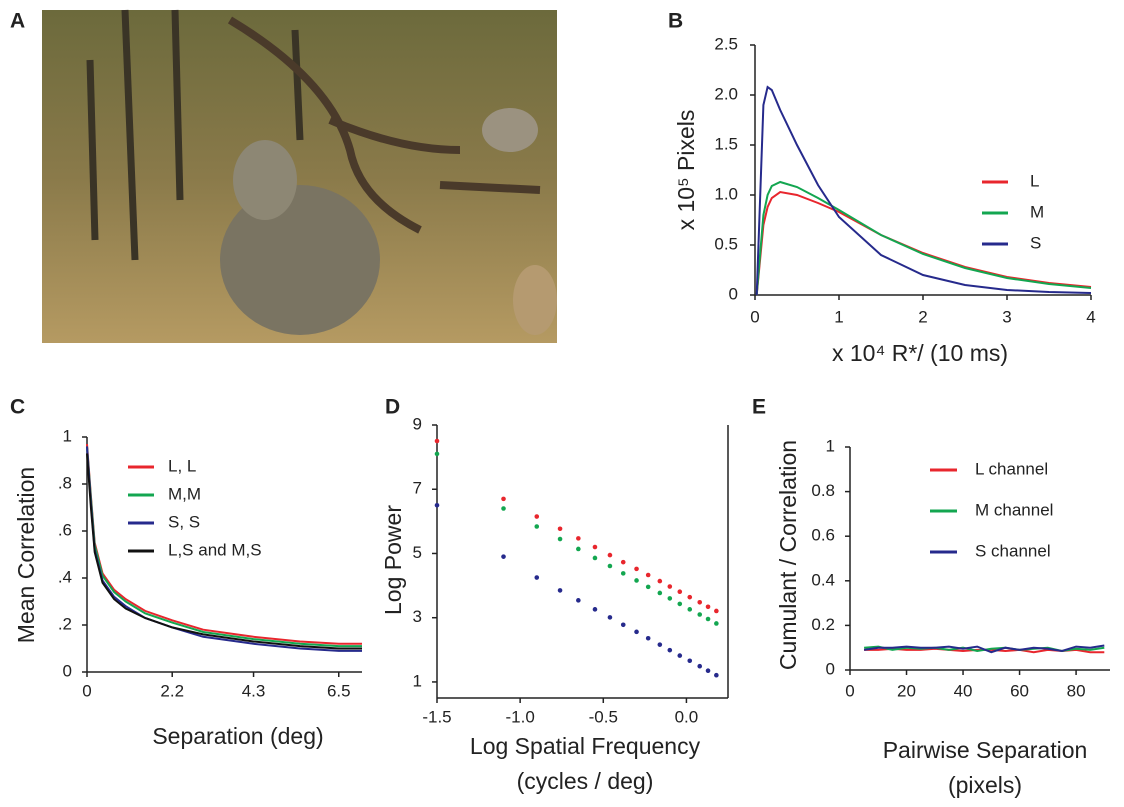 The width and height of the screenshot is (1124, 807). What do you see at coordinates (906, 690) in the screenshot?
I see `x-tick-label: 20` at bounding box center [906, 690].